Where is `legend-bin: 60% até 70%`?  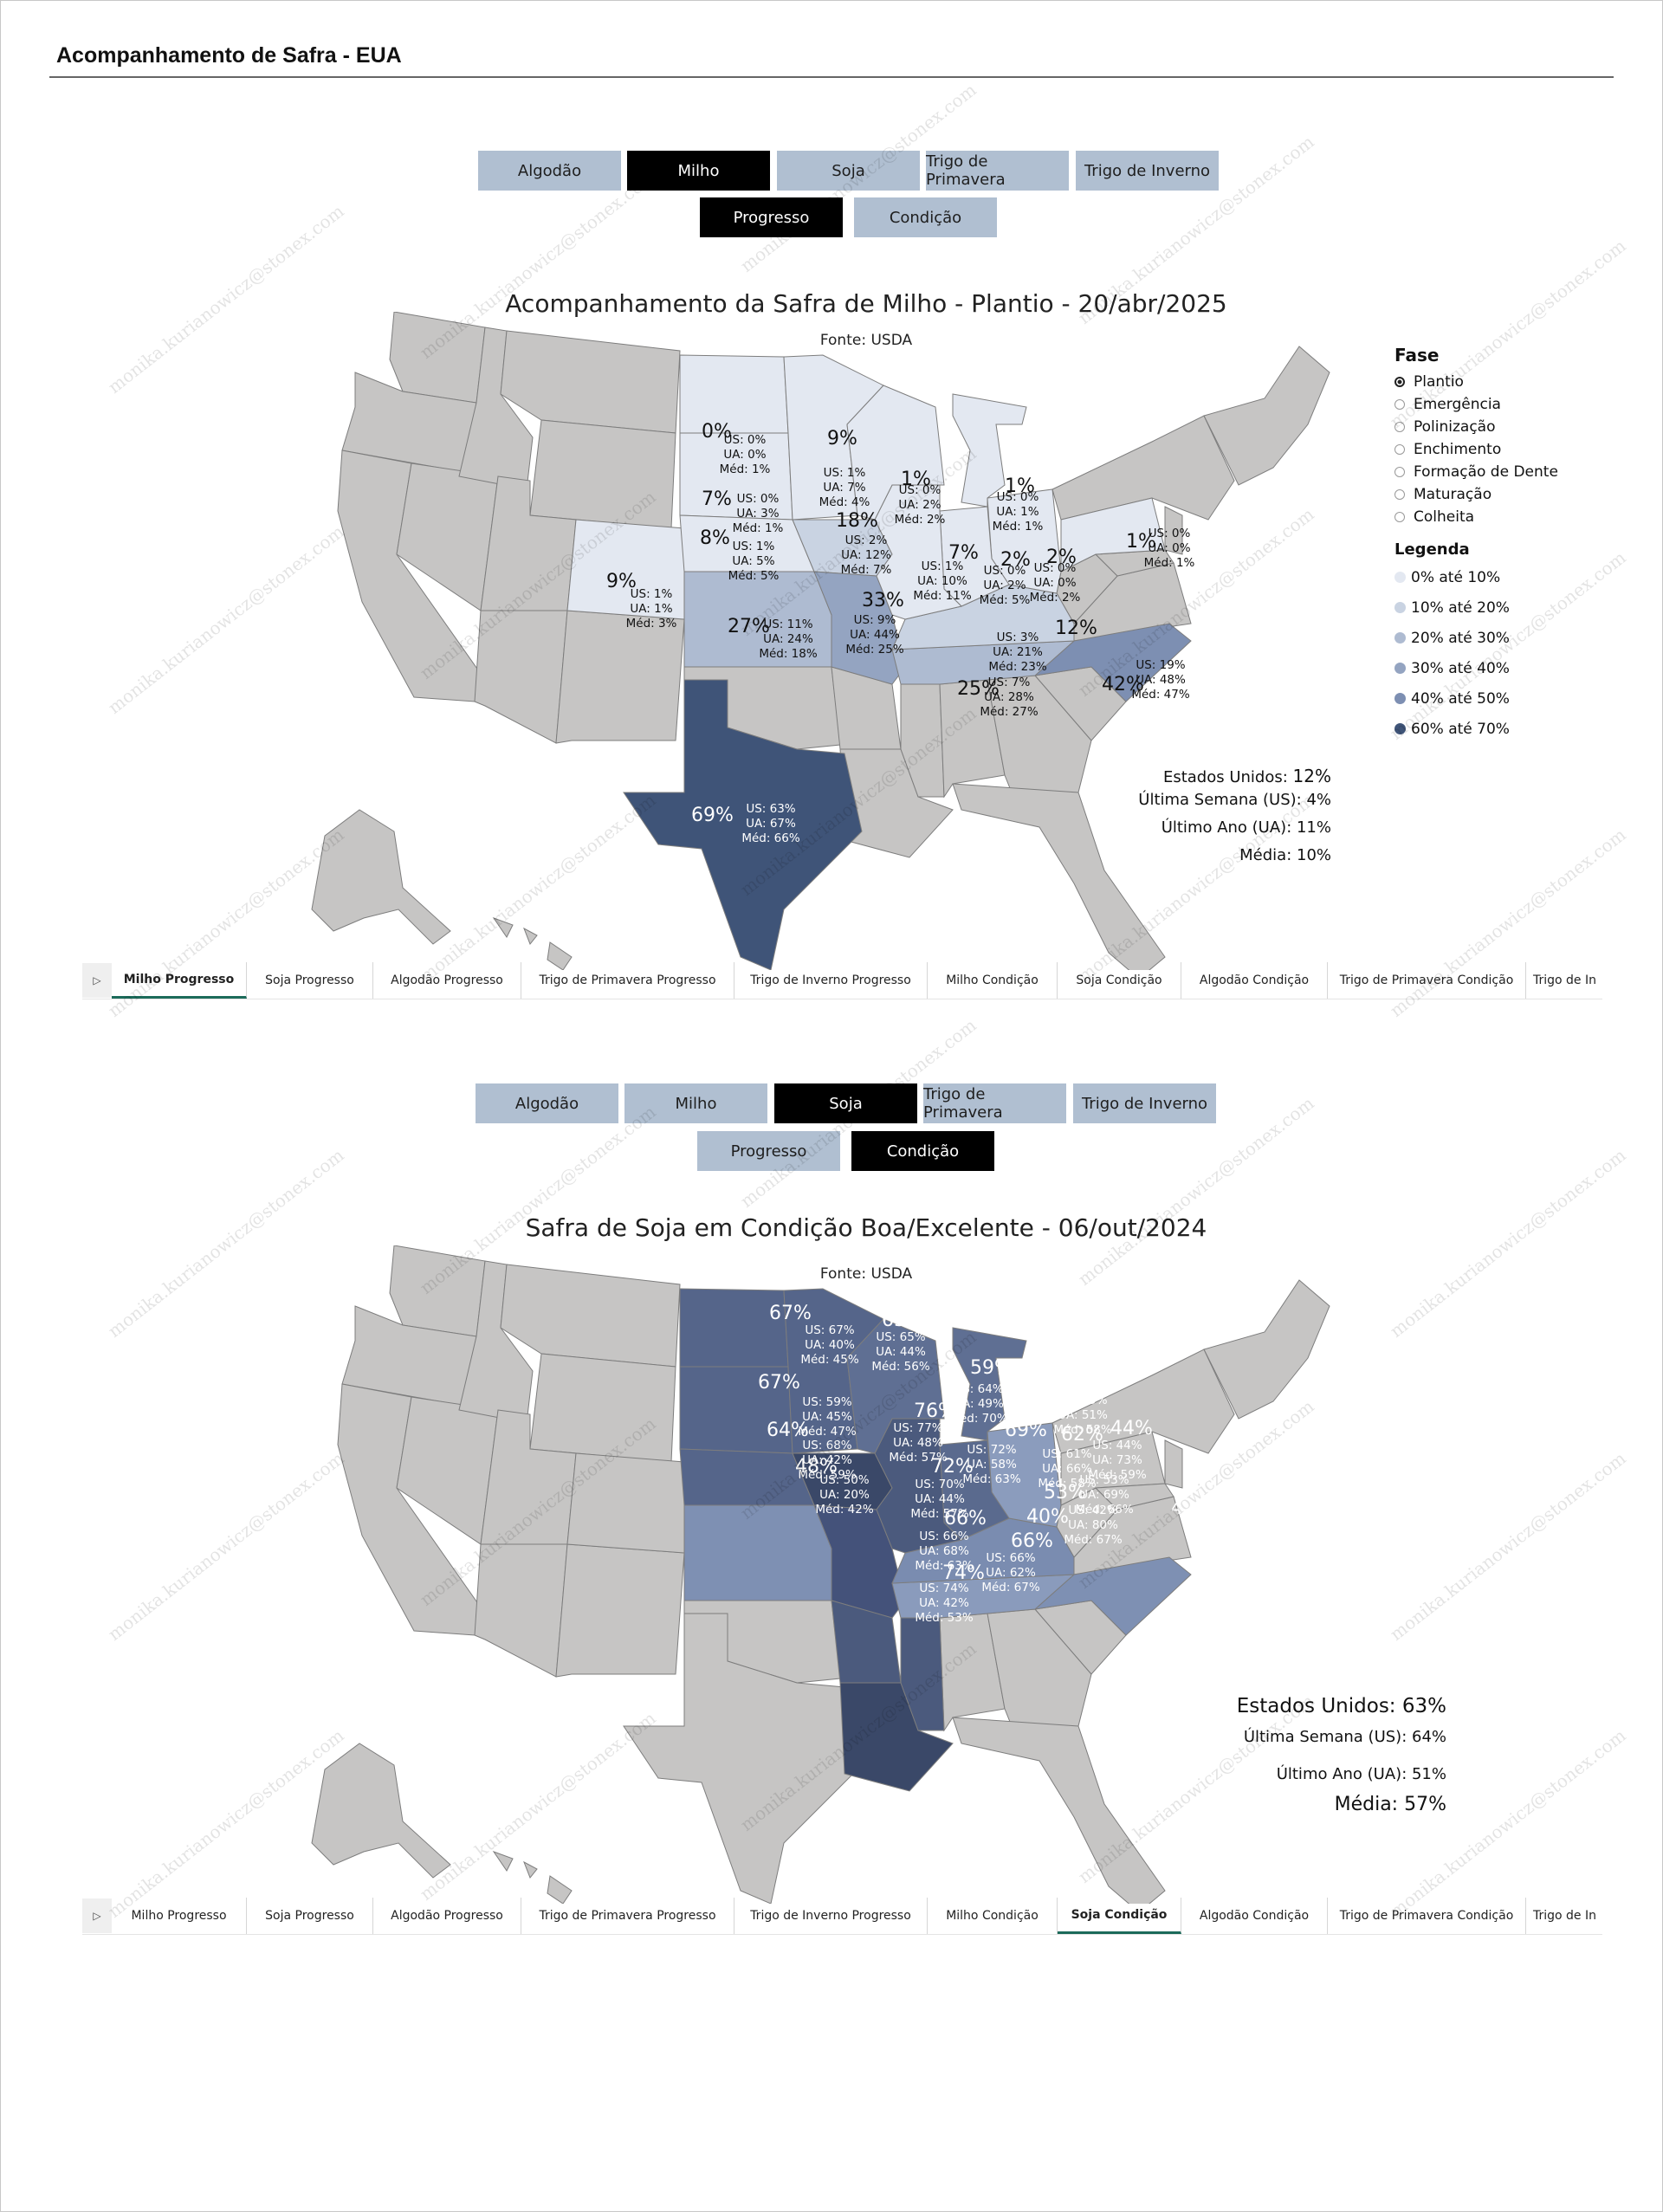 legend-bin: 60% até 70% is located at coordinates (1507, 729).